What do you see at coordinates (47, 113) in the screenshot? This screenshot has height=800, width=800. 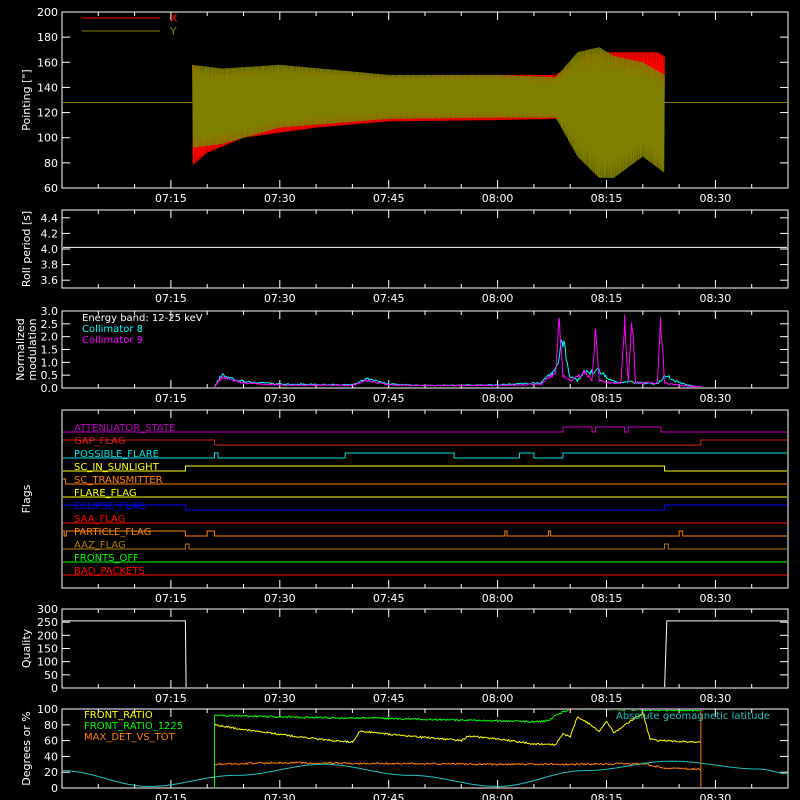 I see `pointing-y-tick-label: 120` at bounding box center [47, 113].